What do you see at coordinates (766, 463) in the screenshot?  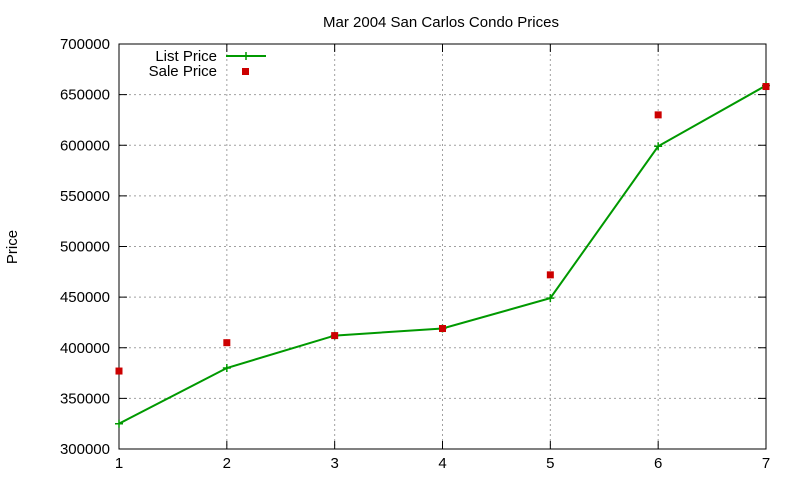 I see `x-tick-label: 7` at bounding box center [766, 463].